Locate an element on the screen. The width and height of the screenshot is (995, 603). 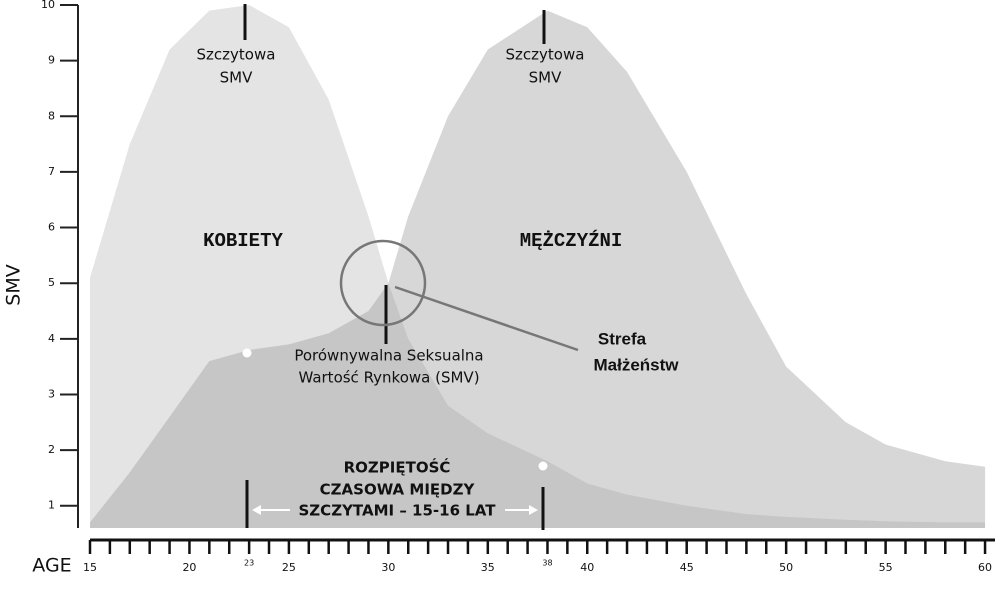
annotation: Małżeństw is located at coordinates (636, 364).